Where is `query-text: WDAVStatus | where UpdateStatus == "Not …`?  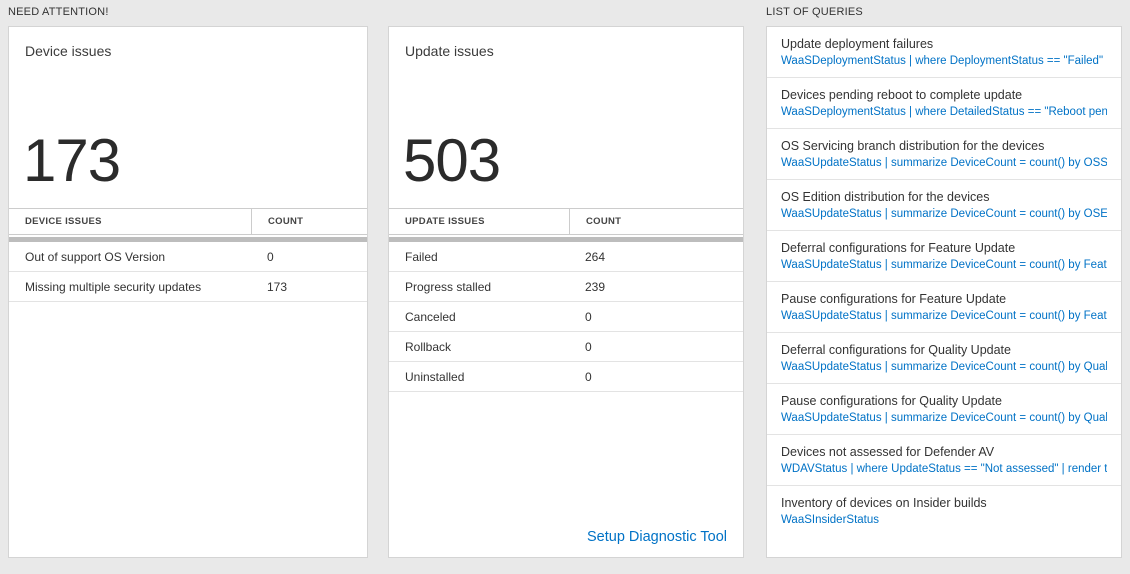
query-text: WDAVStatus | where UpdateStatus == "Not … is located at coordinates (944, 469).